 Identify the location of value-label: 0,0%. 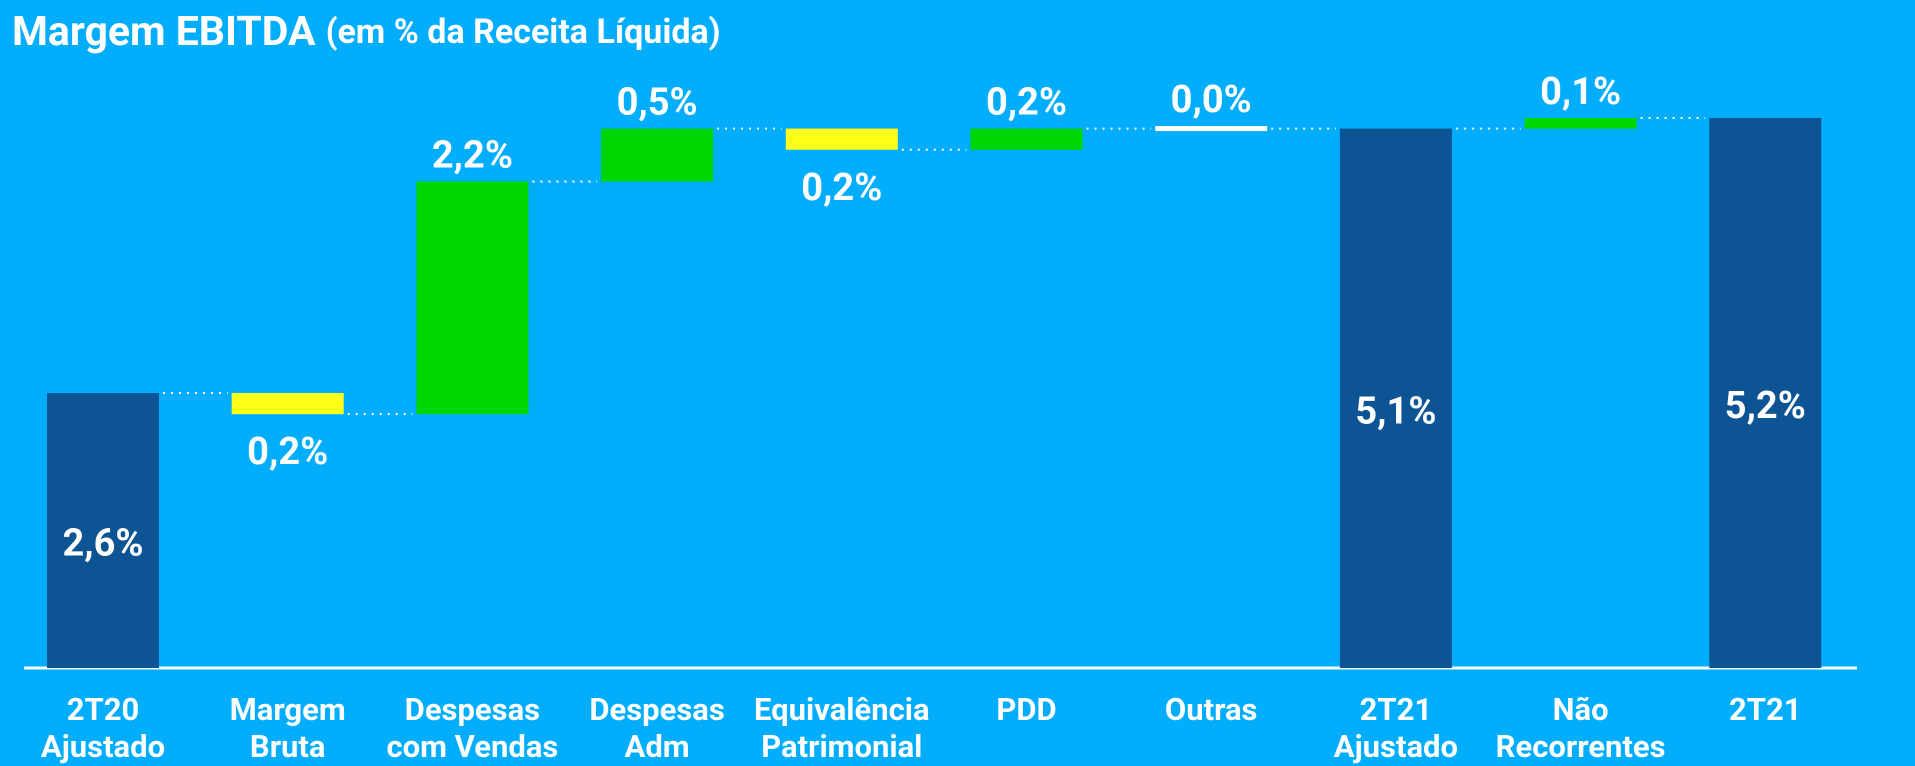
(1211, 100).